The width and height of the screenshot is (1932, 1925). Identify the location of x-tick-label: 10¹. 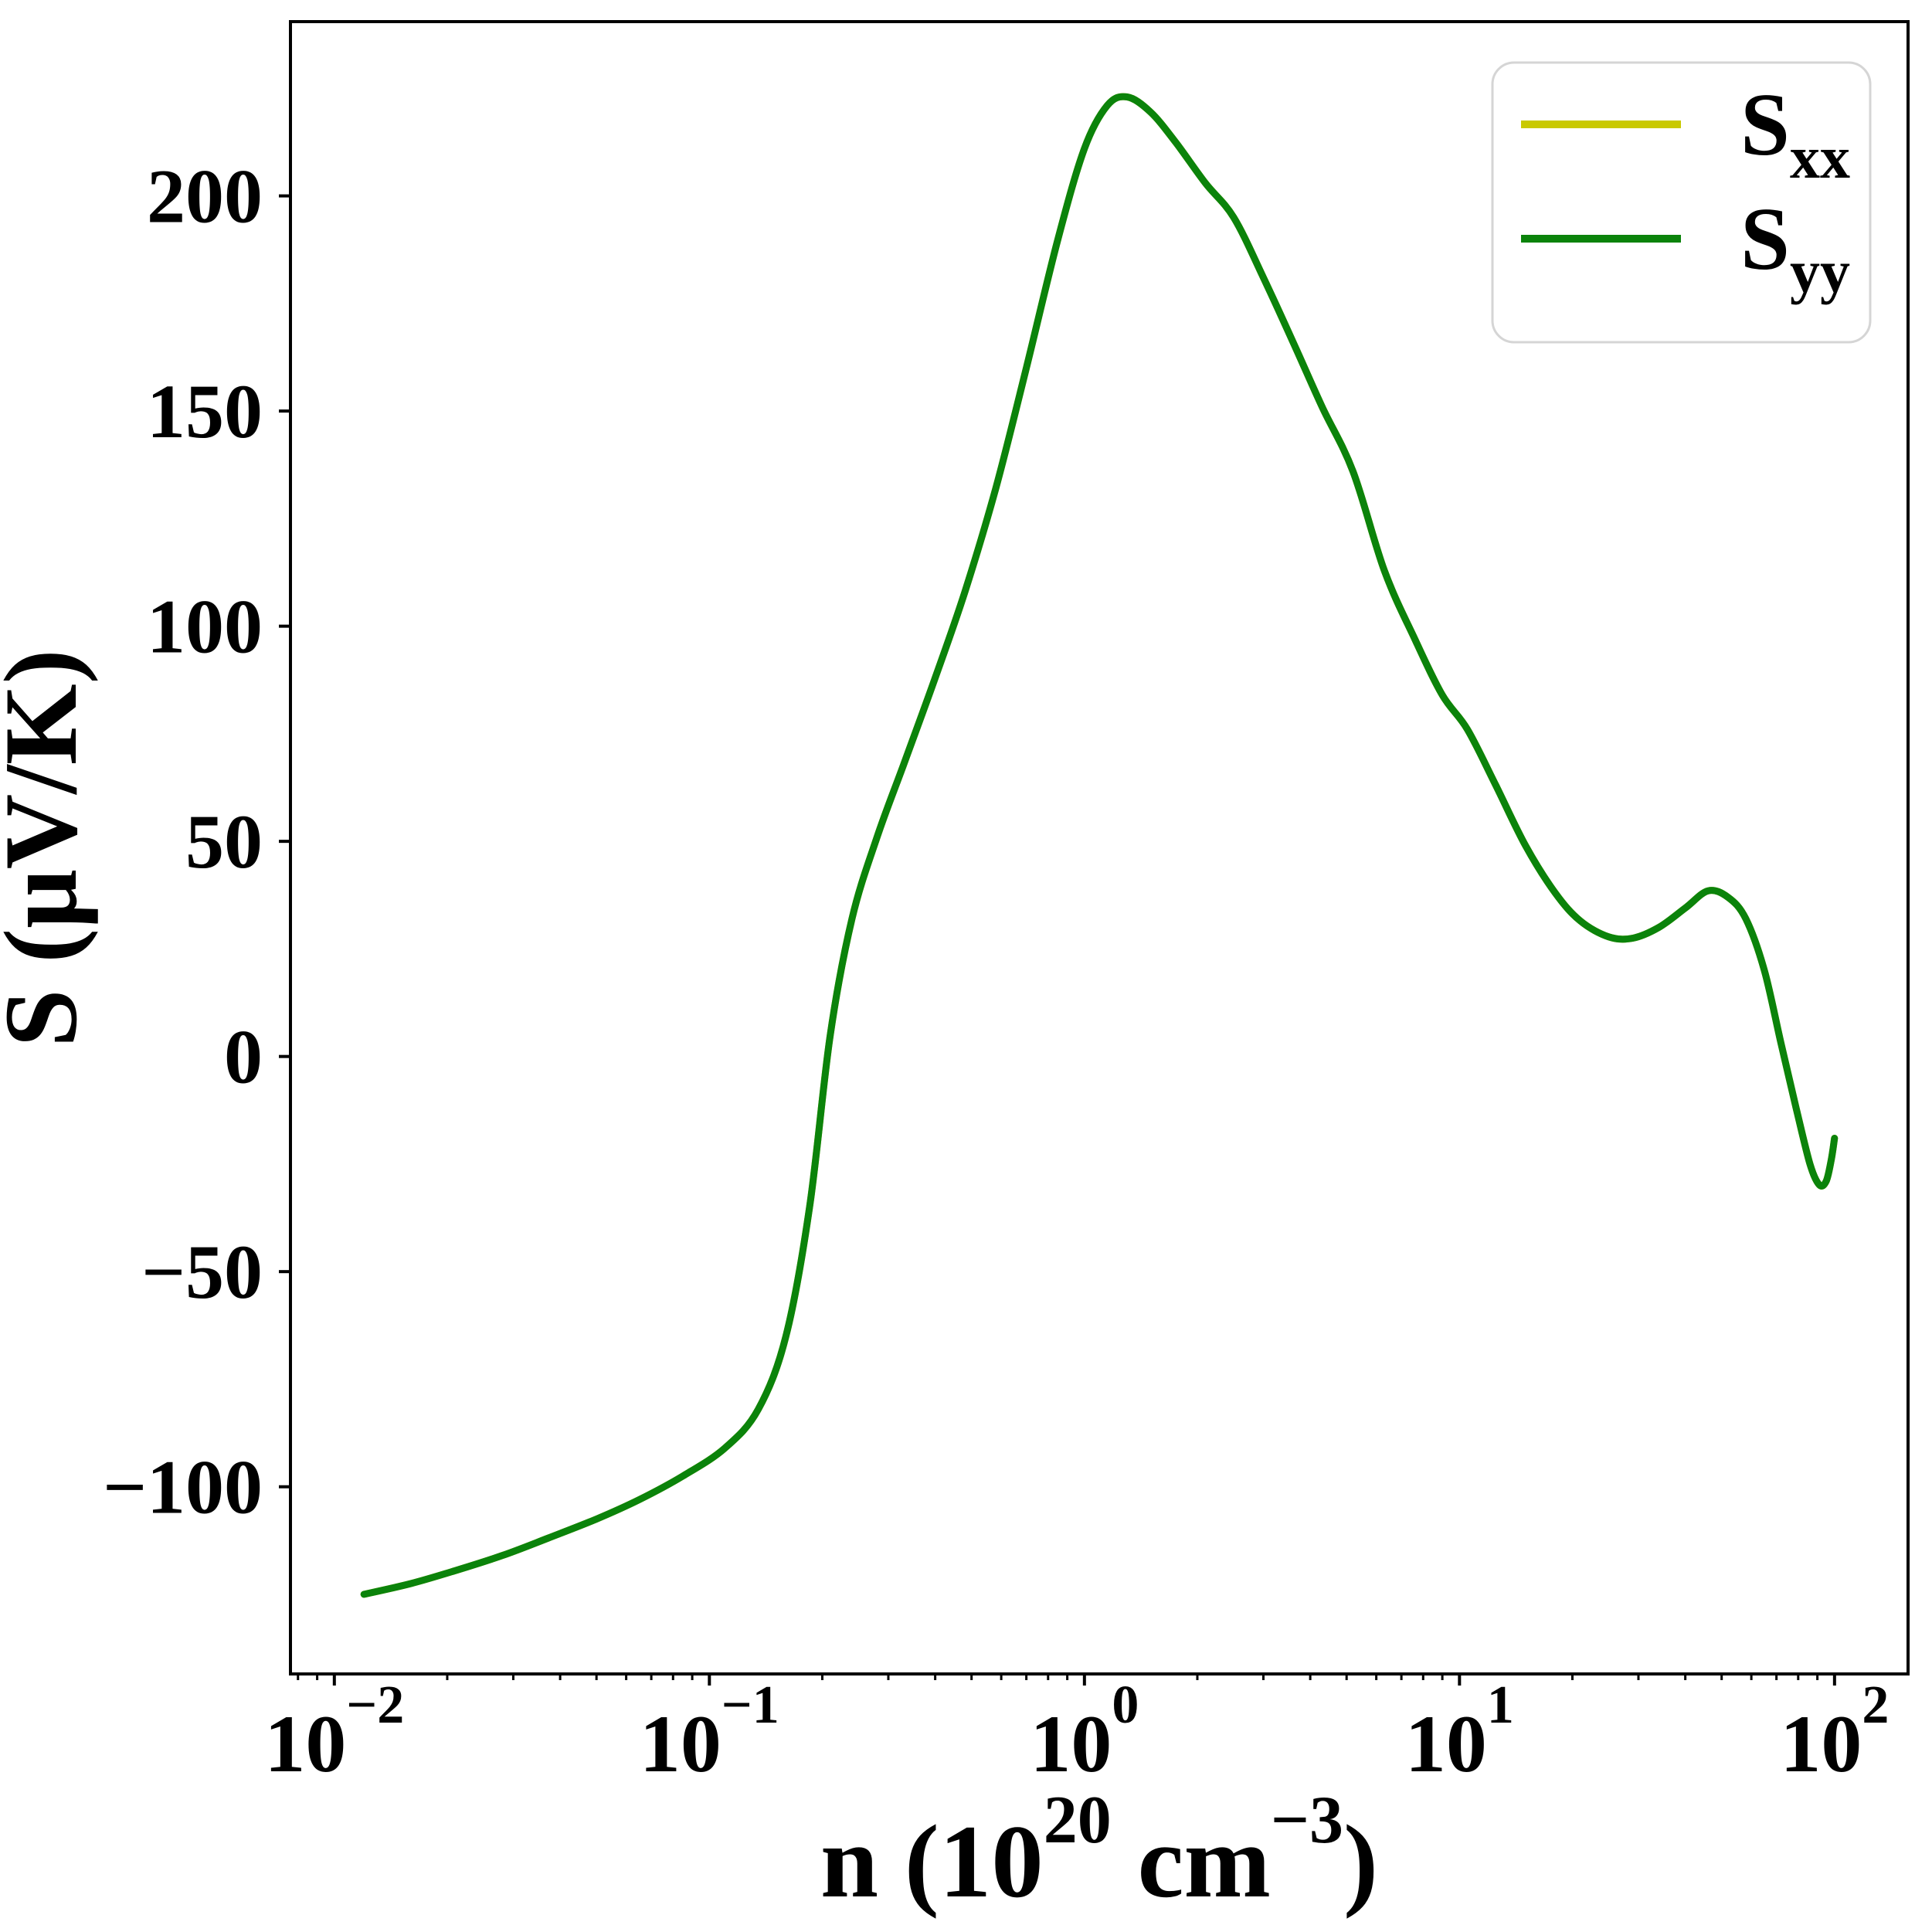
(1460, 1732).